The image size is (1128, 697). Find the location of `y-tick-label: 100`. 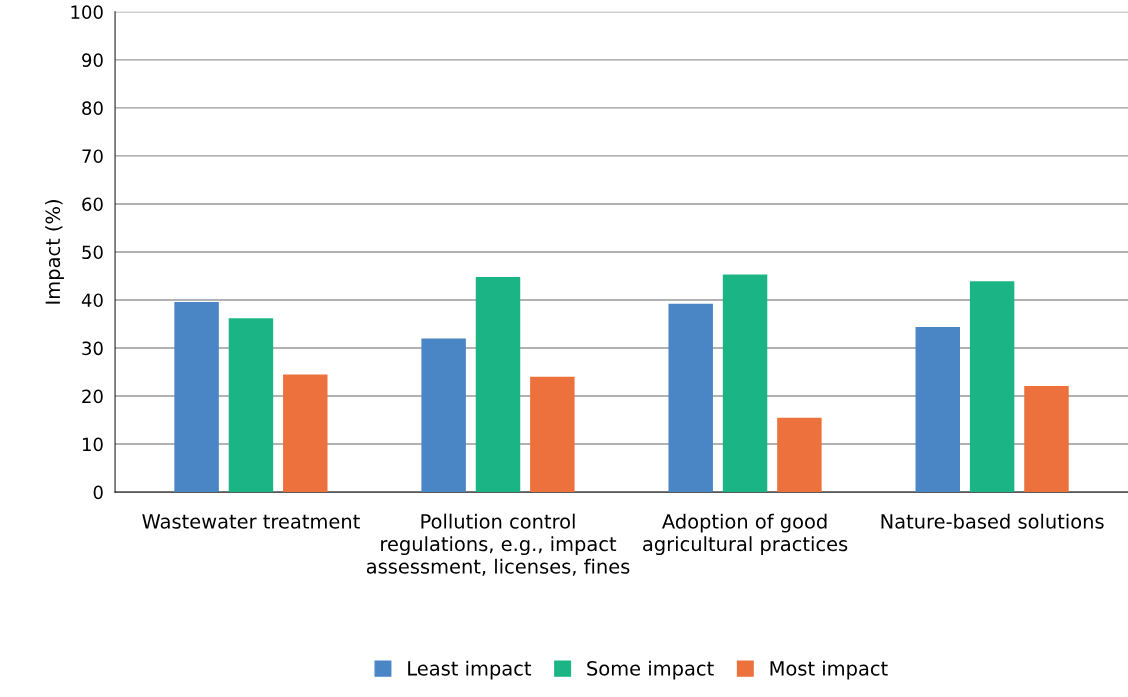

y-tick-label: 100 is located at coordinates (87, 12).